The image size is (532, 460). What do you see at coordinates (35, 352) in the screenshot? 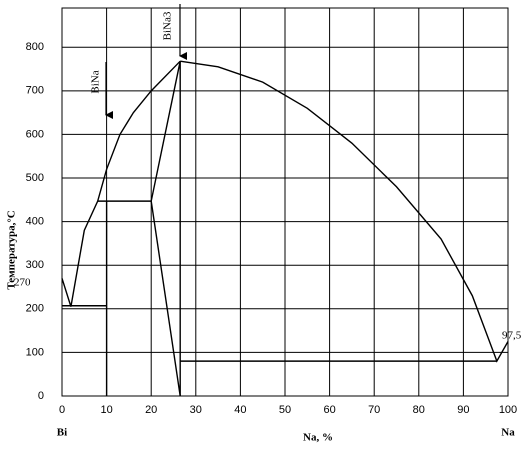
I see `y-tick-label: 100` at bounding box center [35, 352].